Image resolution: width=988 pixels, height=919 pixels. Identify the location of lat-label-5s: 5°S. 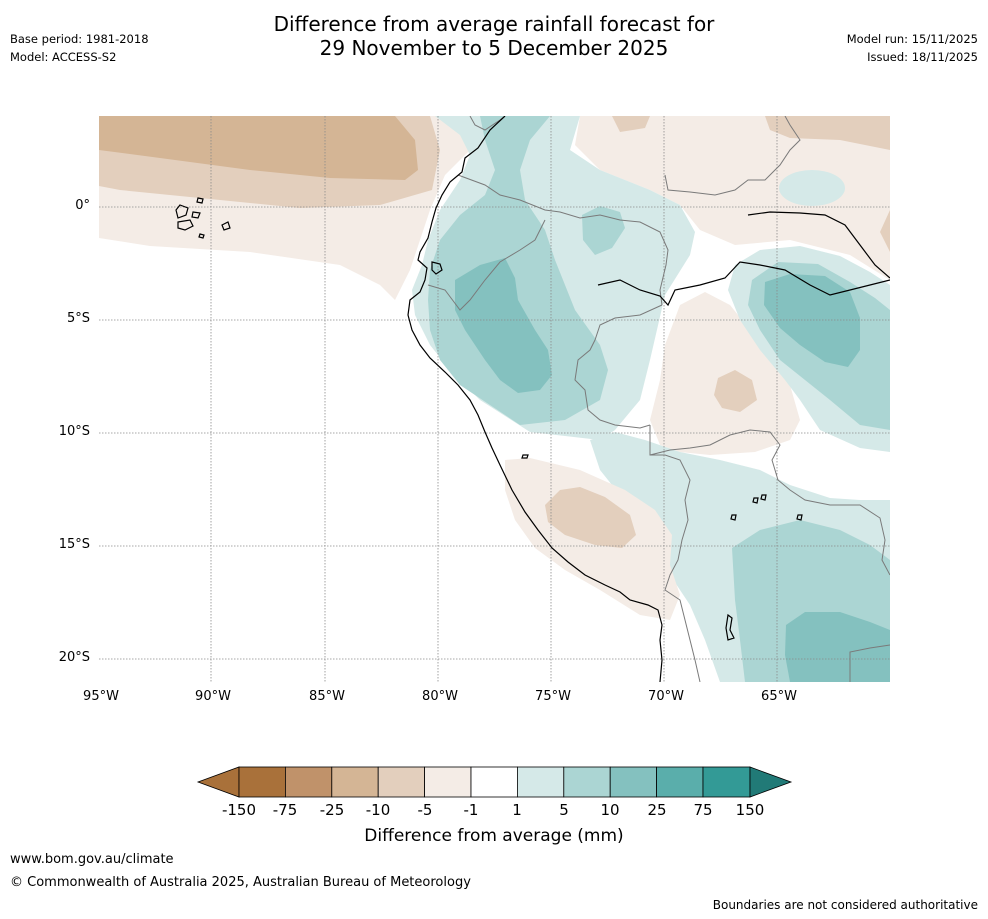
(78, 318).